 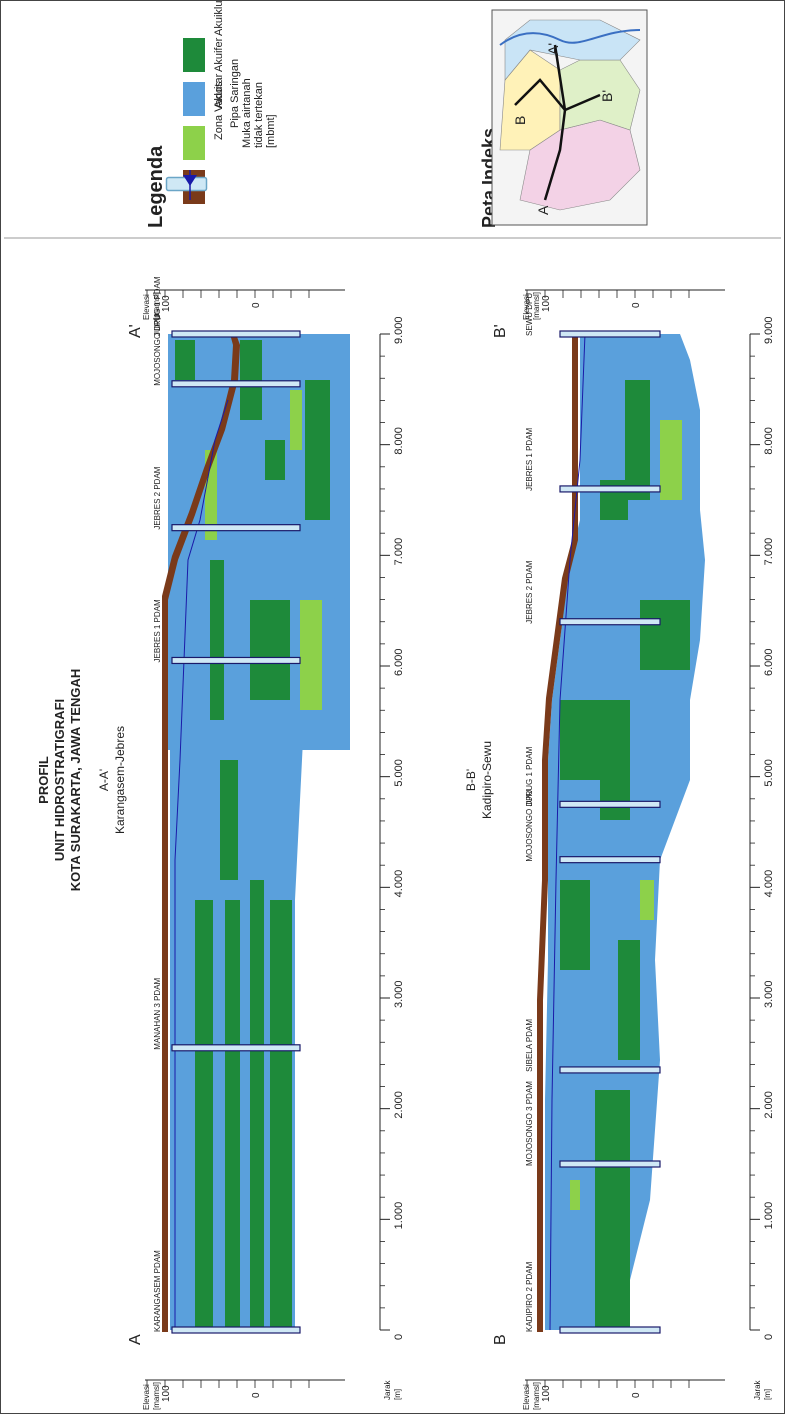 What do you see at coordinates (399, 1216) in the screenshot?
I see `section-a-distance-tick-label: 1.000` at bounding box center [399, 1216].